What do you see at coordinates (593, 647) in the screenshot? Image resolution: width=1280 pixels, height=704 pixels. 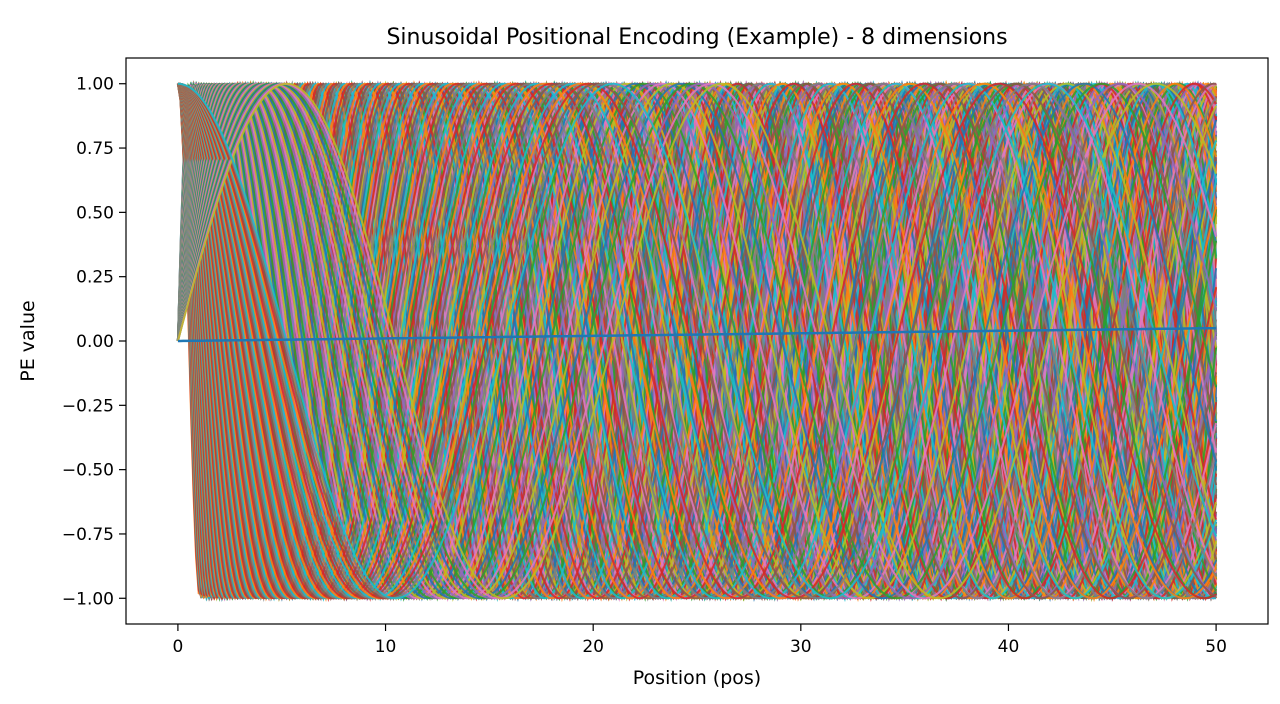 I see `x-tick-label: 20` at bounding box center [593, 647].